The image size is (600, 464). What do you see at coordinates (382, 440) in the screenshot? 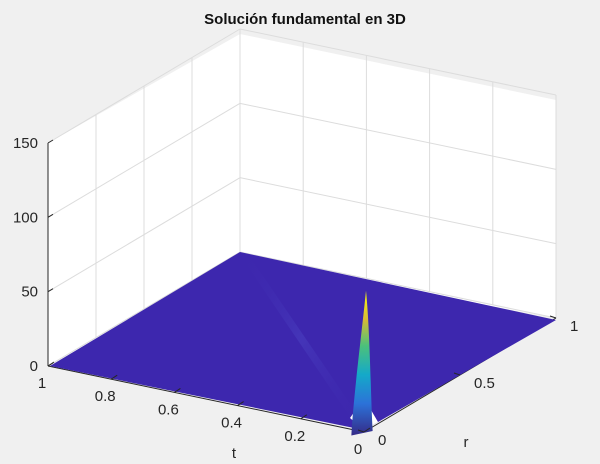
I see `r-tick-label: 0` at bounding box center [382, 440].